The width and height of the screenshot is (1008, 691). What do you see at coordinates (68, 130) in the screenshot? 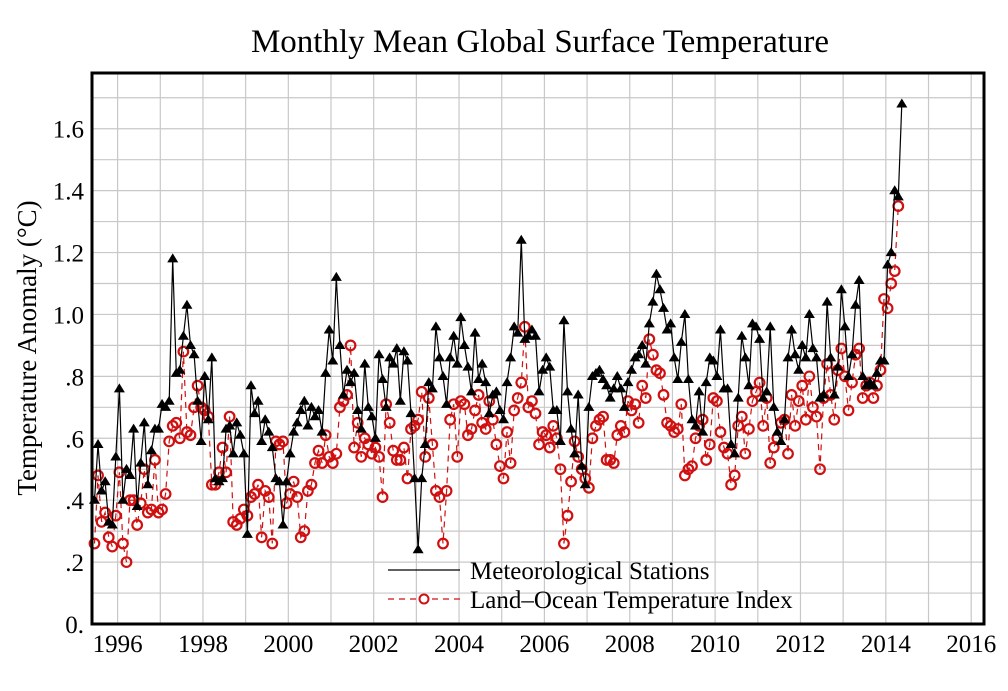
I see `y-tick-label: 1.6` at bounding box center [68, 130].